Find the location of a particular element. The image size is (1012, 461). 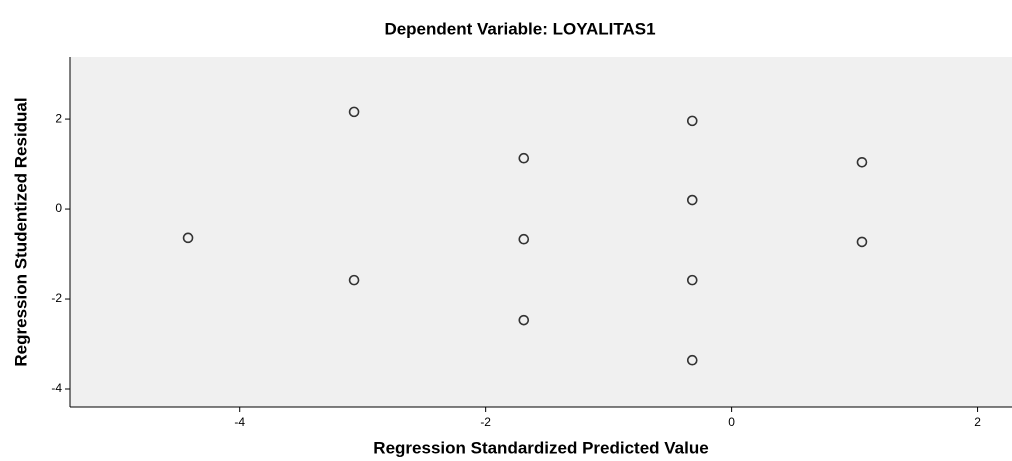

y-tick-label: 0 is located at coordinates (58, 208).